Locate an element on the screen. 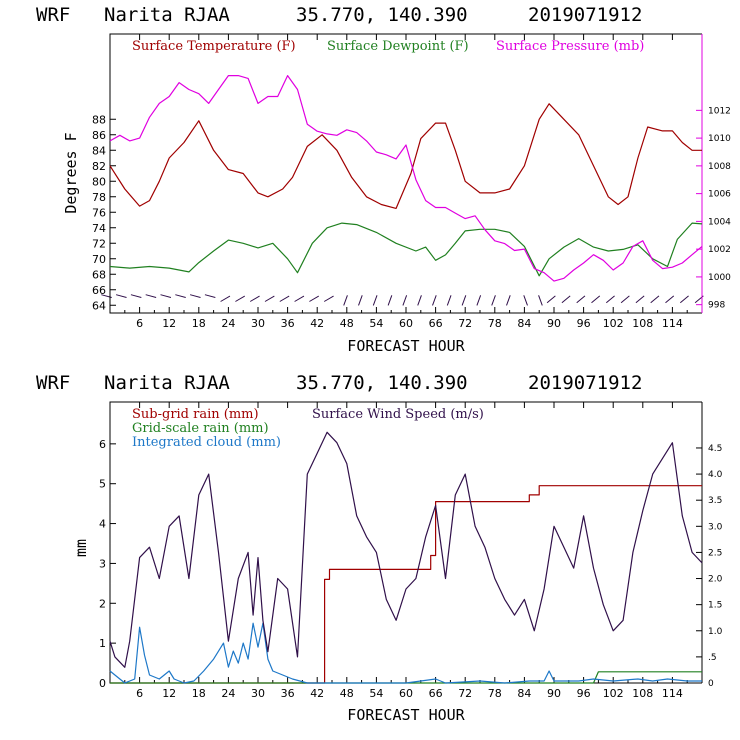 This screenshot has height=740, width=740. y2-tick-label: 4.0 is located at coordinates (715, 475).